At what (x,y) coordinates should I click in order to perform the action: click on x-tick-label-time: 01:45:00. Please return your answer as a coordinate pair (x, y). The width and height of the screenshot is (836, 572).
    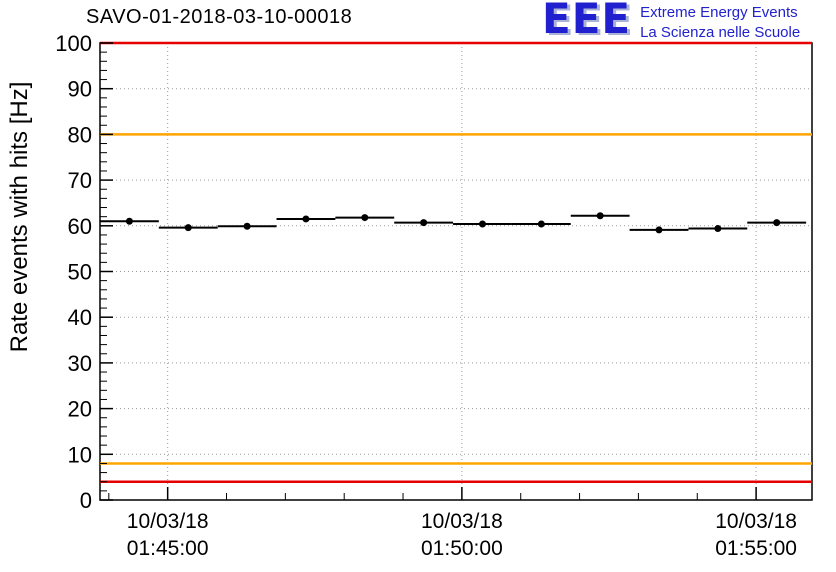
    Looking at the image, I should click on (168, 548).